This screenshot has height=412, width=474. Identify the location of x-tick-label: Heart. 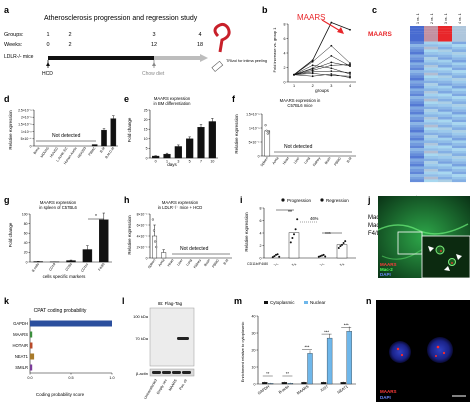
(171, 262).